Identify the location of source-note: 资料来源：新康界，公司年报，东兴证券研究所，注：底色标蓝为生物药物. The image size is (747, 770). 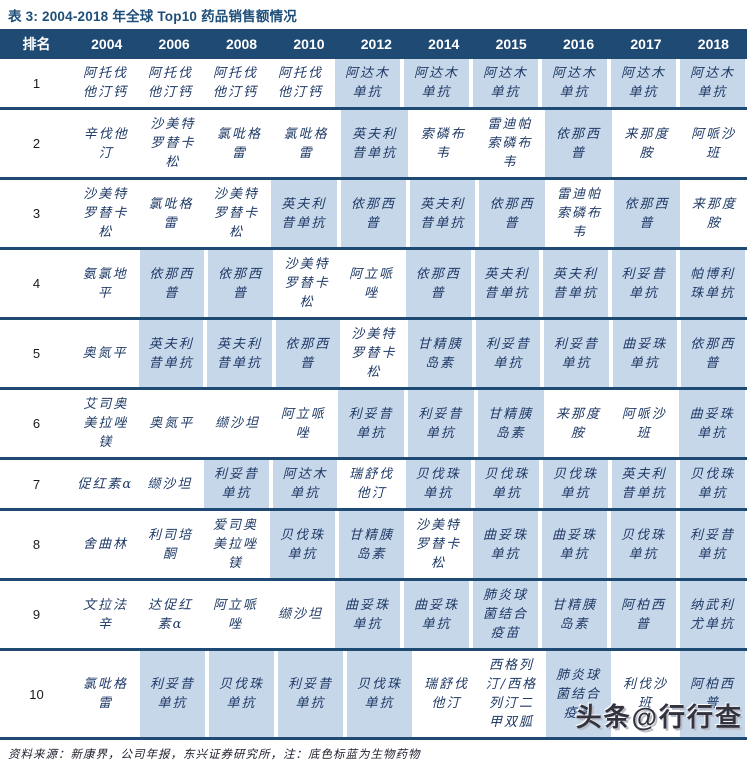
(214, 754).